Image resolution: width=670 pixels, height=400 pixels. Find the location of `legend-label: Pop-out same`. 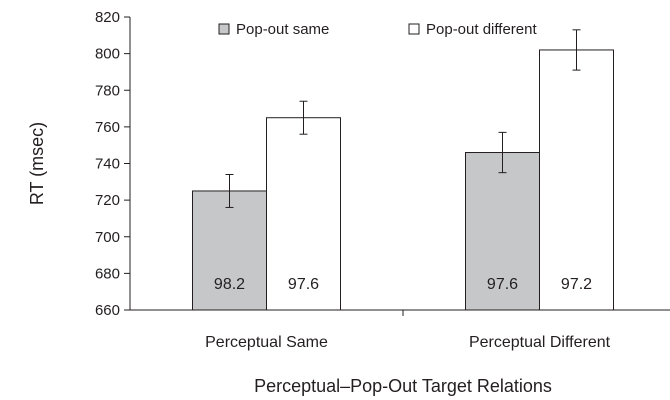

legend-label: Pop-out same is located at coordinates (282, 29).